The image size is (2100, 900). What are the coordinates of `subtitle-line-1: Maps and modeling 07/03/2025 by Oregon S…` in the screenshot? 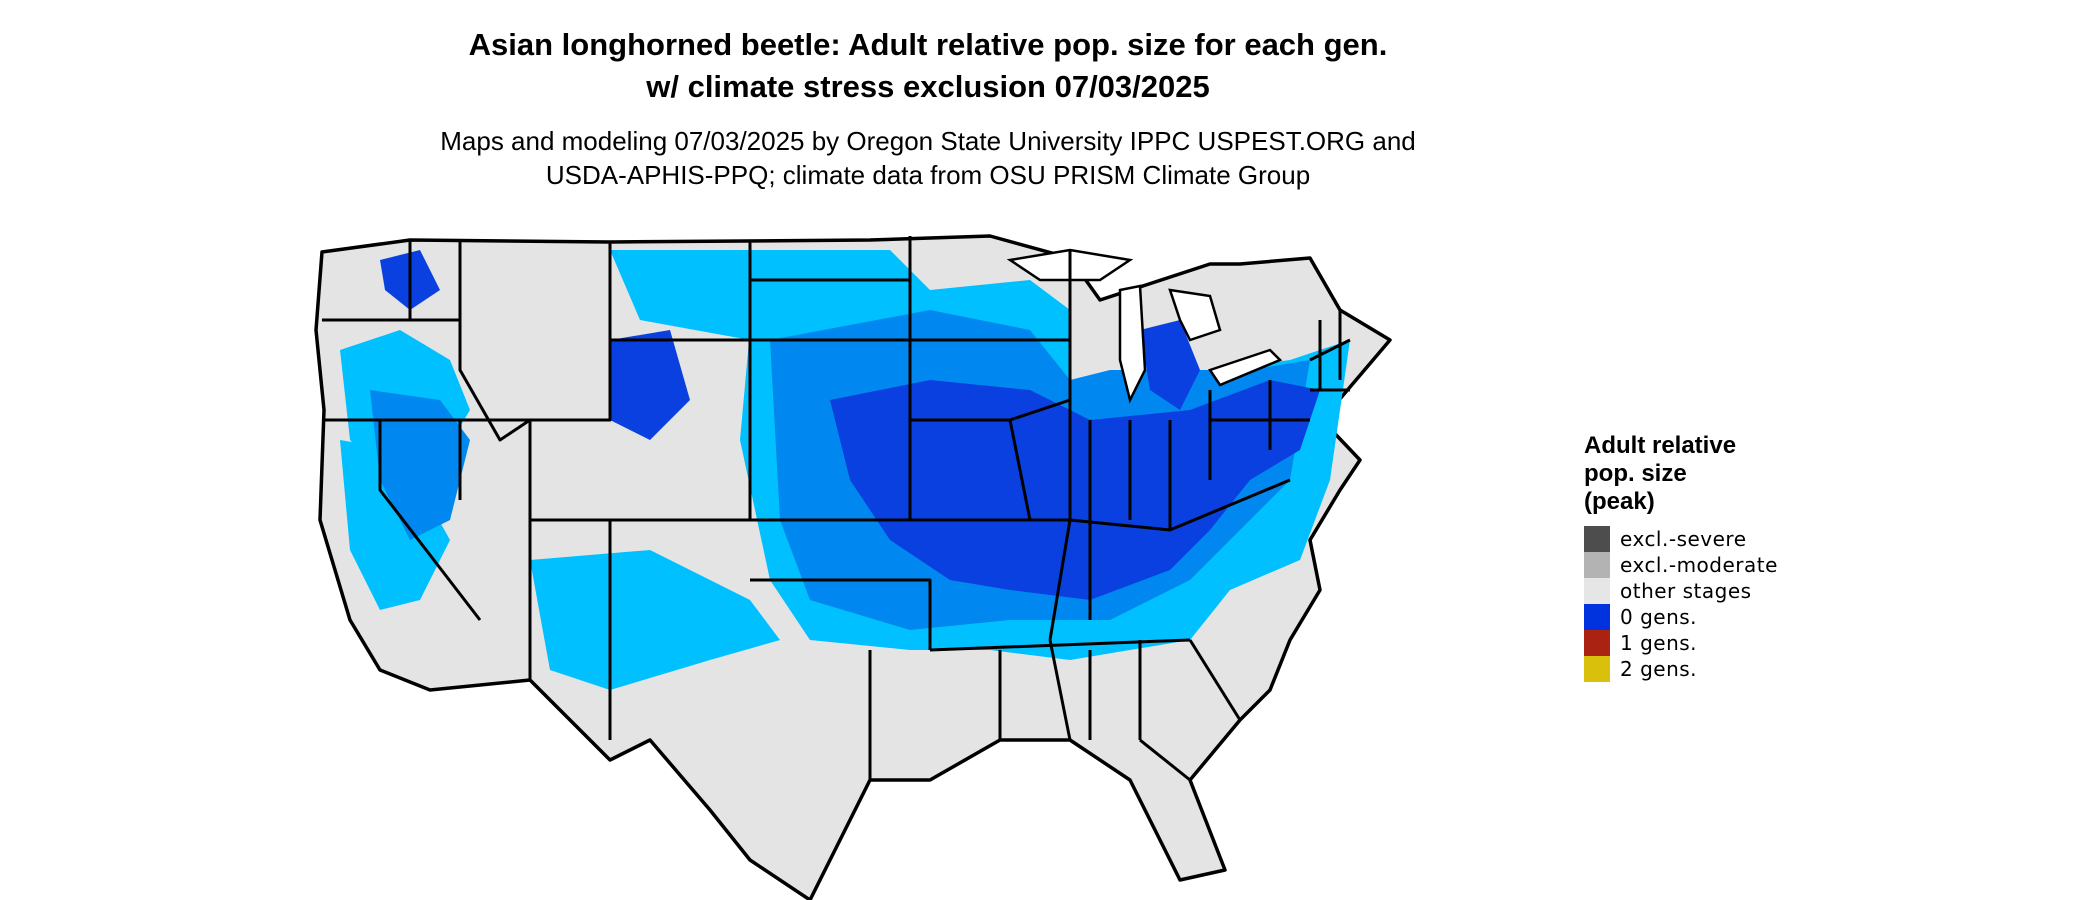 It's located at (928, 141).